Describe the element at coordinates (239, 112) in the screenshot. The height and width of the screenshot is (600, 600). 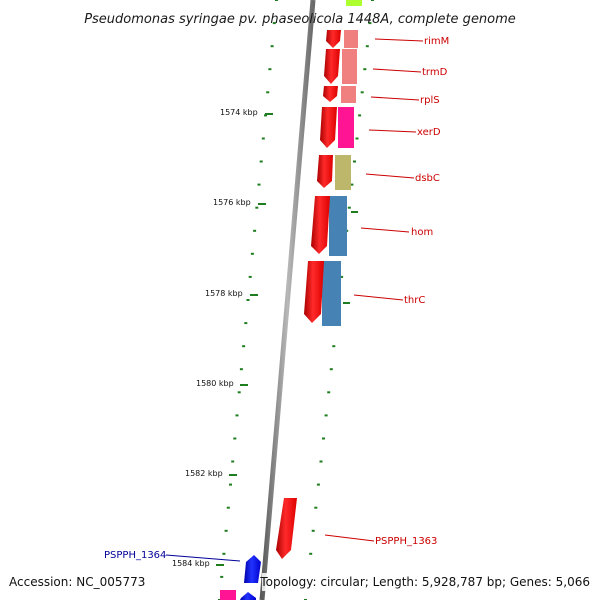
I see `tick-label-1574: 1574 kbp` at that location.